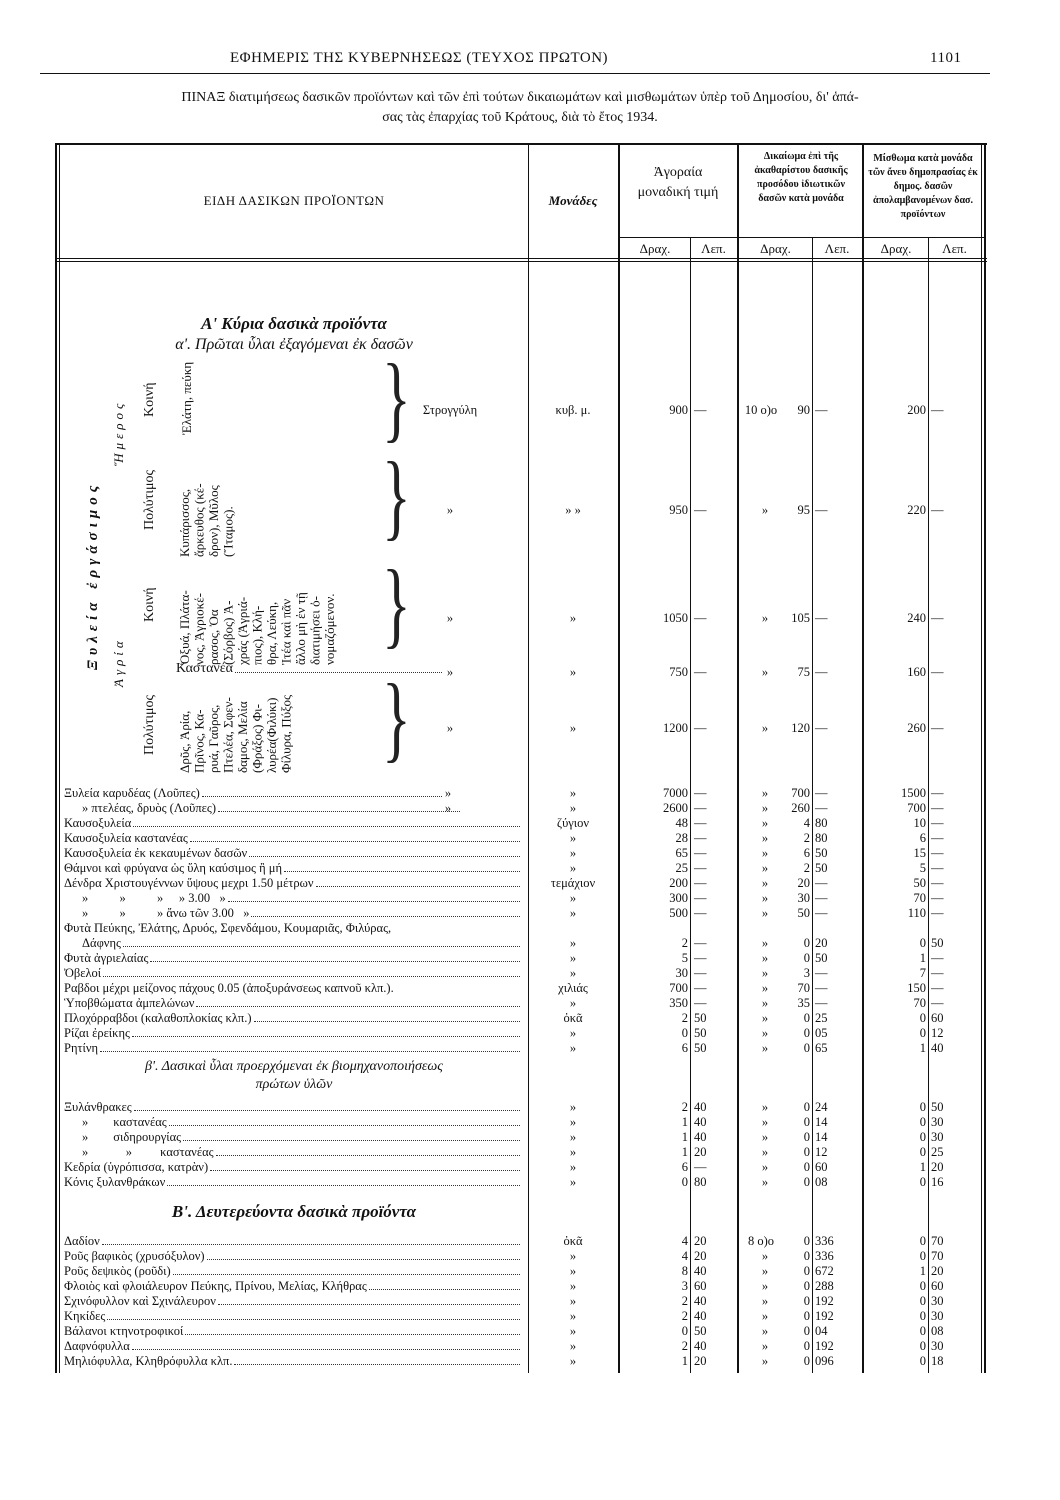 The width and height of the screenshot is (1060, 1500). Describe the element at coordinates (821, 823) in the screenshot. I see `right-lepta: 80` at that location.